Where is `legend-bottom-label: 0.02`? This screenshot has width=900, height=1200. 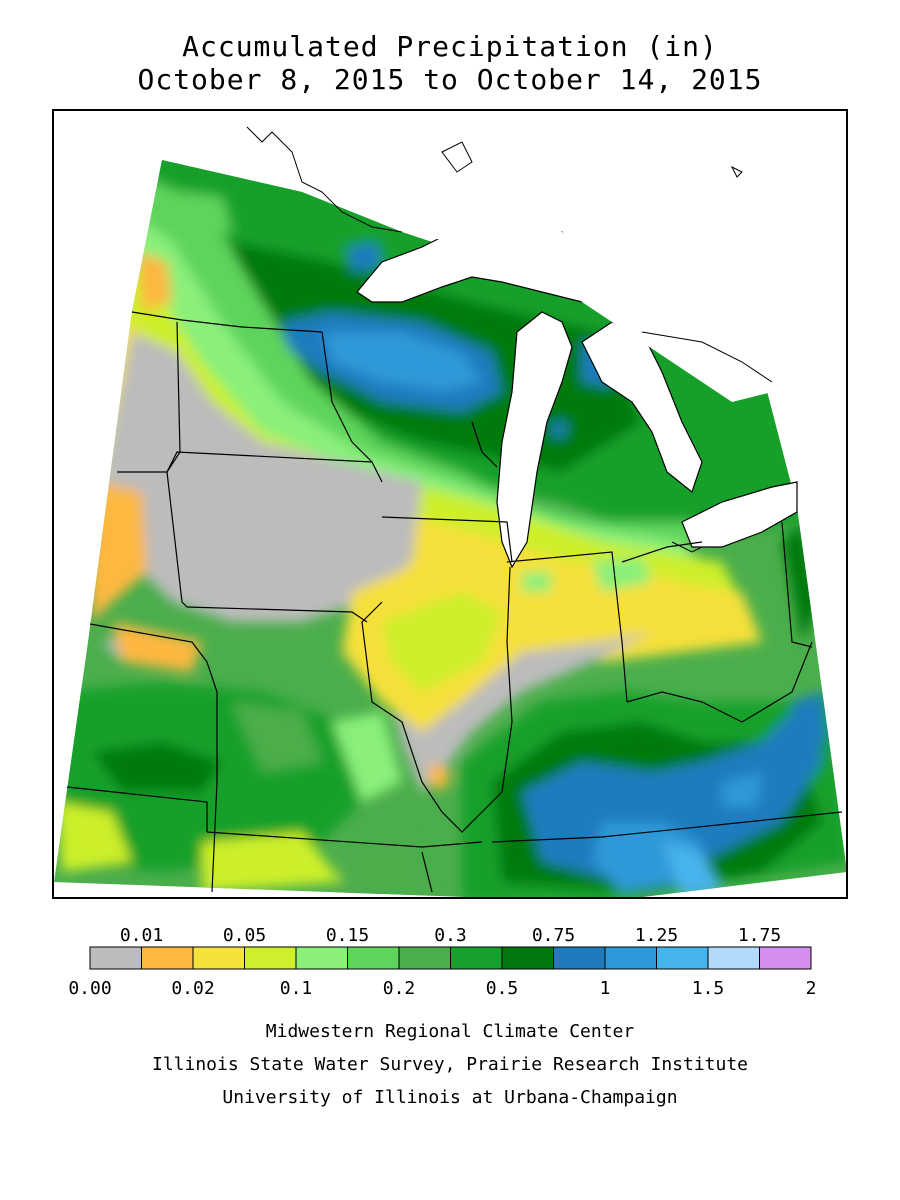 legend-bottom-label: 0.02 is located at coordinates (192, 988).